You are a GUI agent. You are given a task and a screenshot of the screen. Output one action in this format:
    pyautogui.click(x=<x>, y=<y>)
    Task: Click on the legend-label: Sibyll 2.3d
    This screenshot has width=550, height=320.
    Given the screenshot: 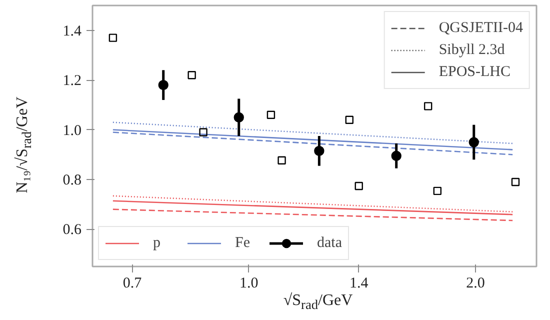 What is the action you would take?
    pyautogui.click(x=471, y=50)
    